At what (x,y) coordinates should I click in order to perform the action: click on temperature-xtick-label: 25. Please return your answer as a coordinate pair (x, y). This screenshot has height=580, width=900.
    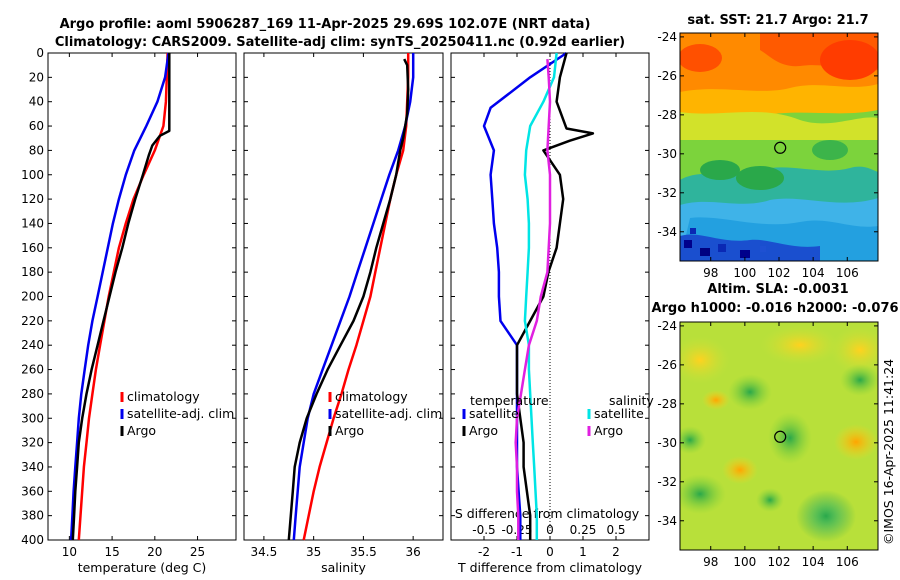
    Looking at the image, I should click on (197, 552).